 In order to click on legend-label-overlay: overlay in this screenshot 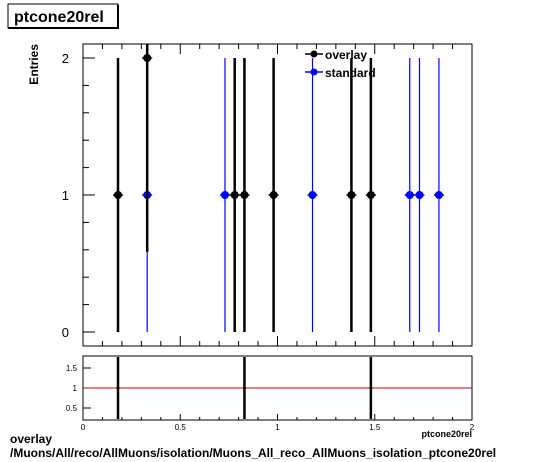, I will do `click(346, 55)`.